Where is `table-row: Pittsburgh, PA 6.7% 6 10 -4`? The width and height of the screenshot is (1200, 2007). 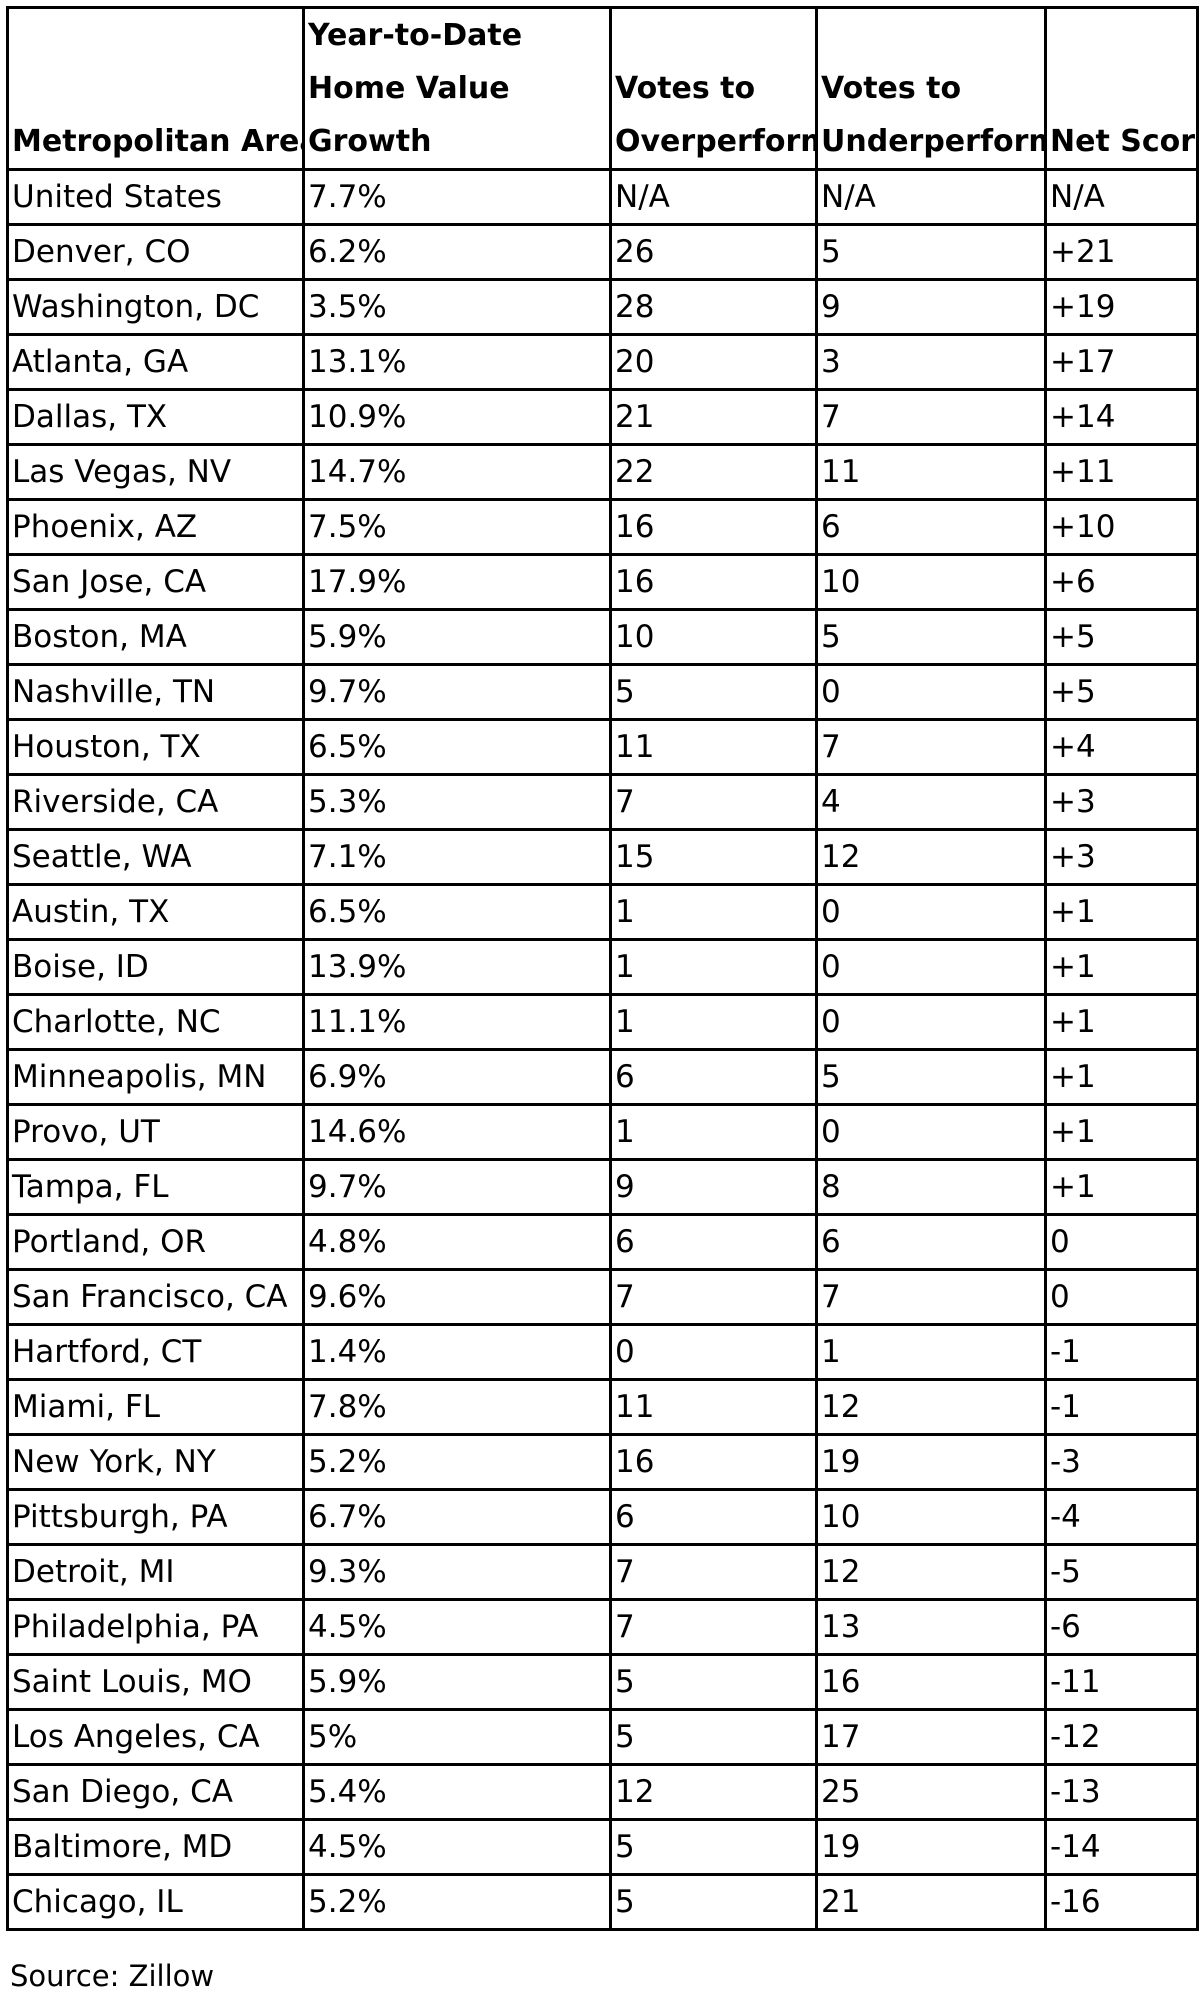 table-row: Pittsburgh, PA 6.7% 6 10 -4 is located at coordinates (602, 1517).